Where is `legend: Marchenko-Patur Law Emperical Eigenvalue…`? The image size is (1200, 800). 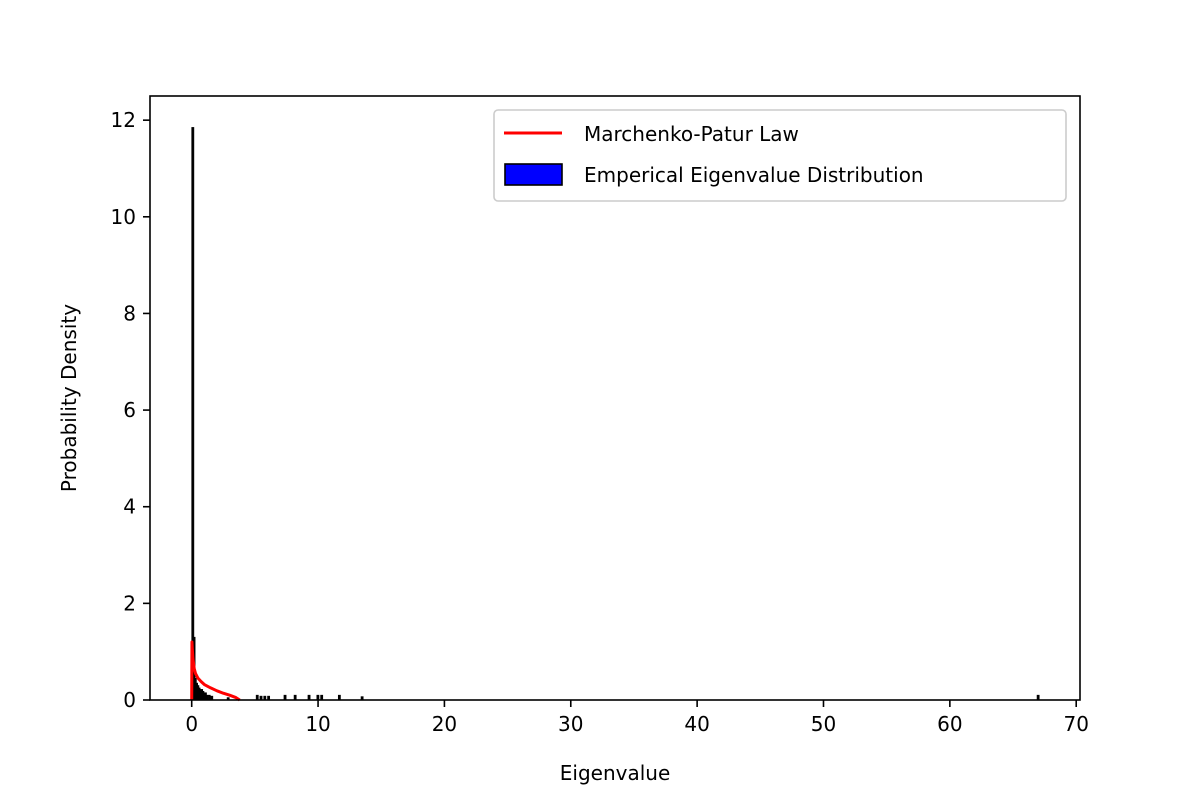
legend: Marchenko-Patur Law Emperical Eigenvalue… is located at coordinates (780, 155).